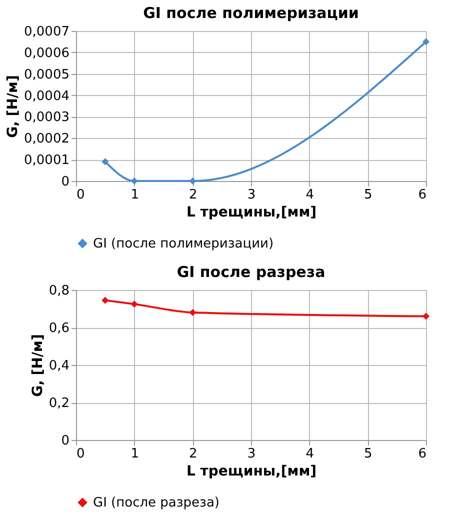 The image size is (463, 518). What do you see at coordinates (251, 272) in the screenshot?
I see `chart-title: GI после разреза` at bounding box center [251, 272].